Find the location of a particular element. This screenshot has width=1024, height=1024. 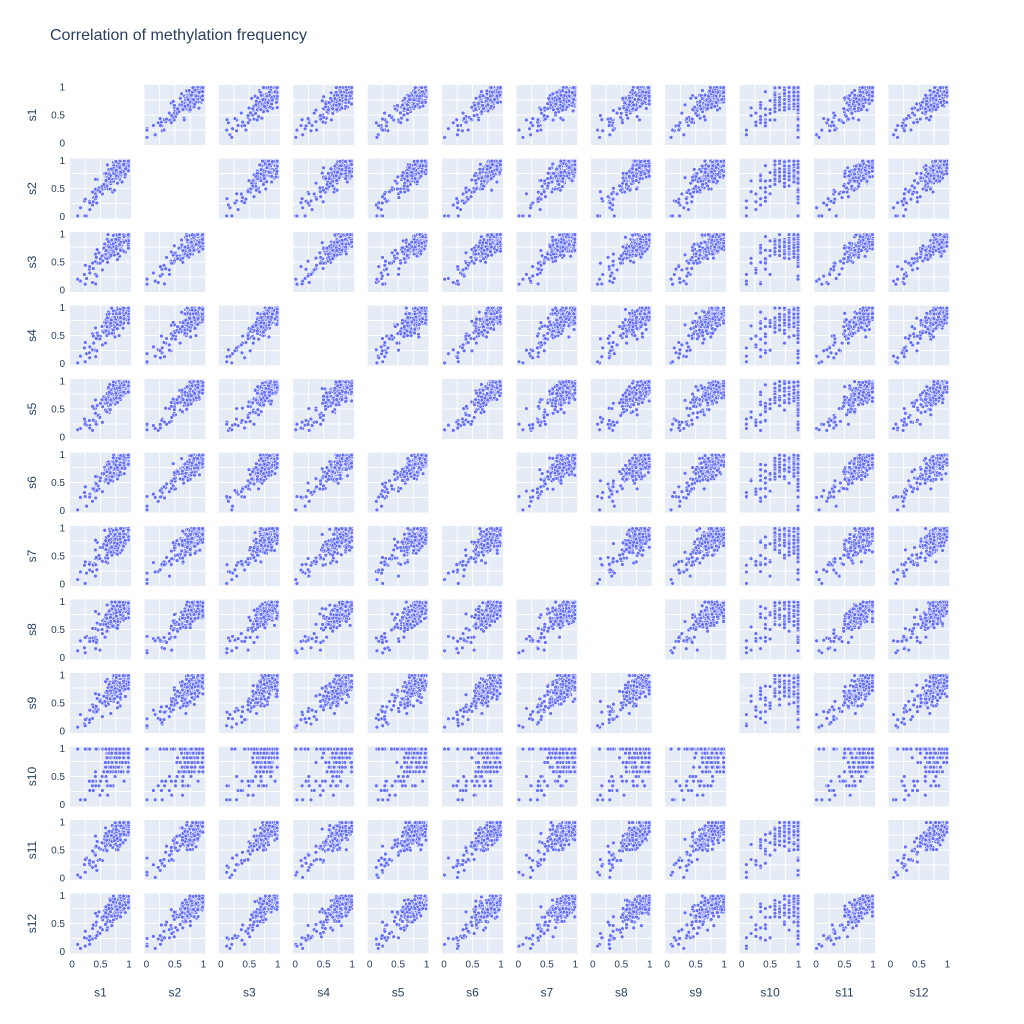

panel-s2-vs-s1 is located at coordinates (100, 189).